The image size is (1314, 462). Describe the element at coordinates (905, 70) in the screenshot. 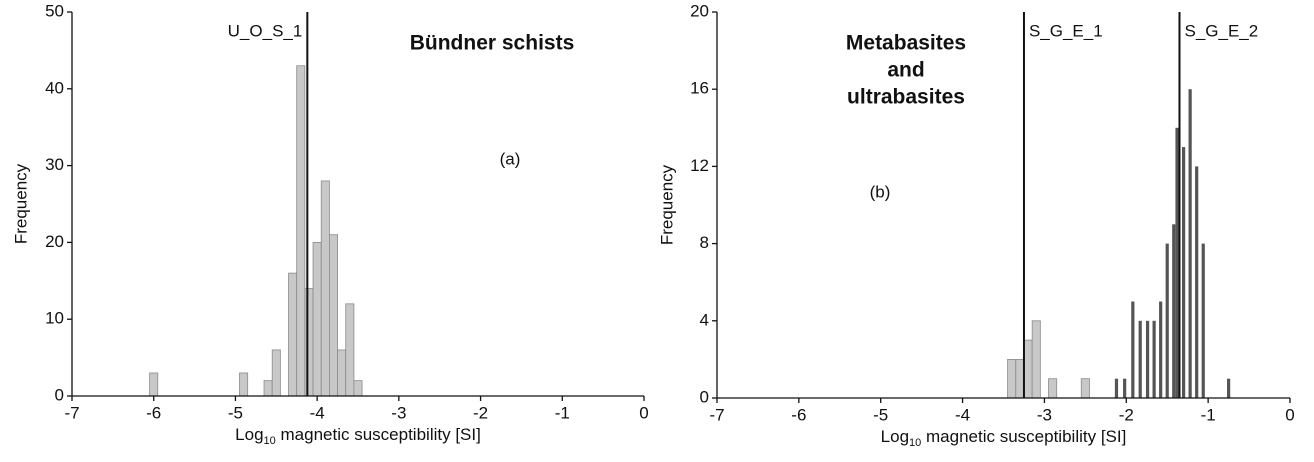

I see `chart-title: and` at that location.